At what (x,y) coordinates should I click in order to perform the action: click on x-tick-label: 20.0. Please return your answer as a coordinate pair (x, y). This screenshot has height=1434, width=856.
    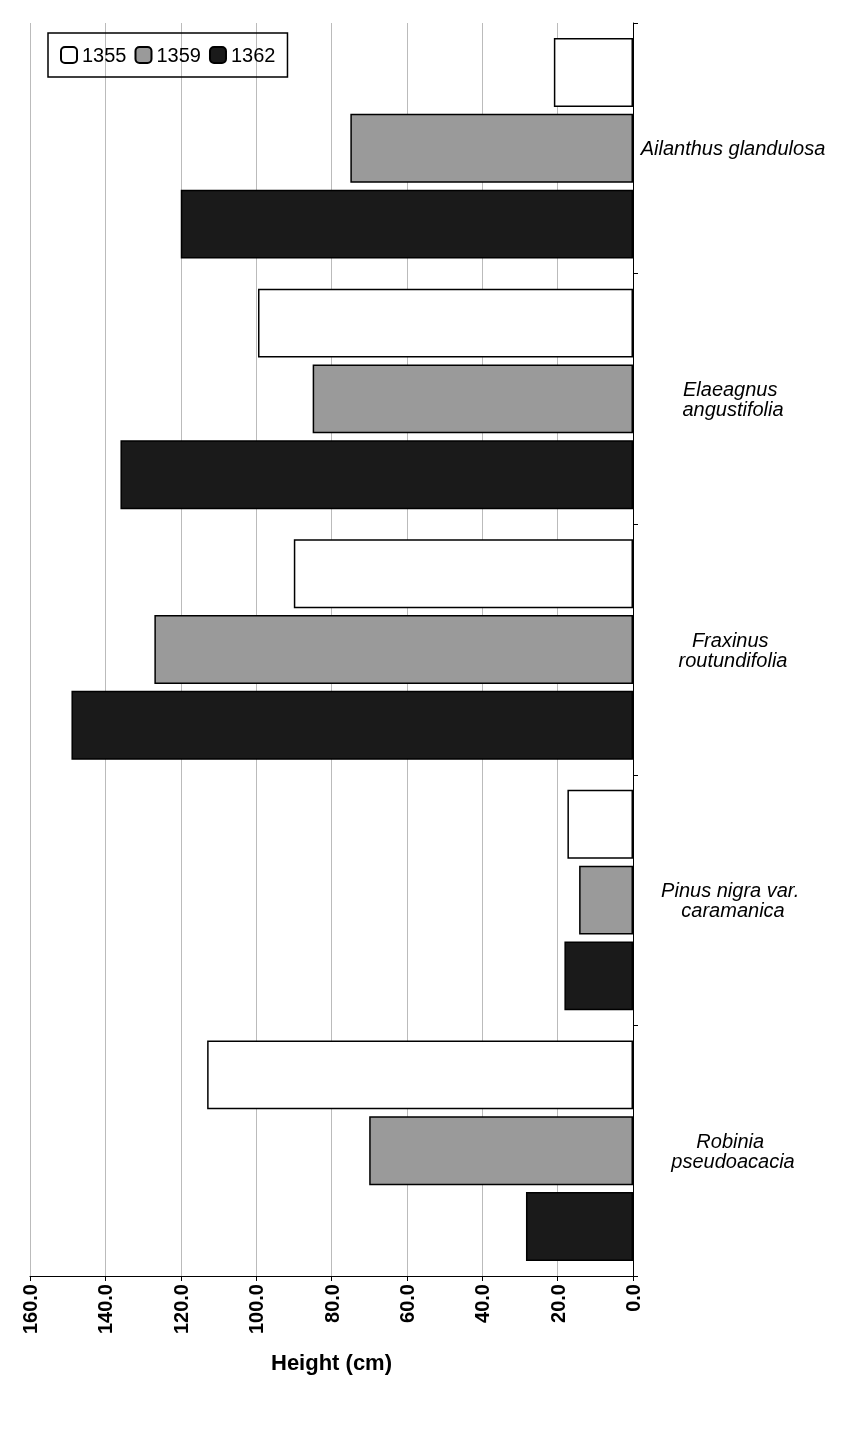
    Looking at the image, I should click on (557, 1303).